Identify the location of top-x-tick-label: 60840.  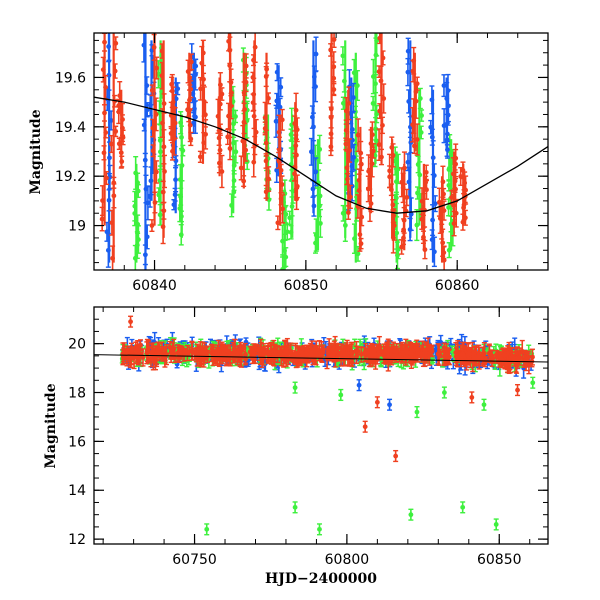
(154, 286).